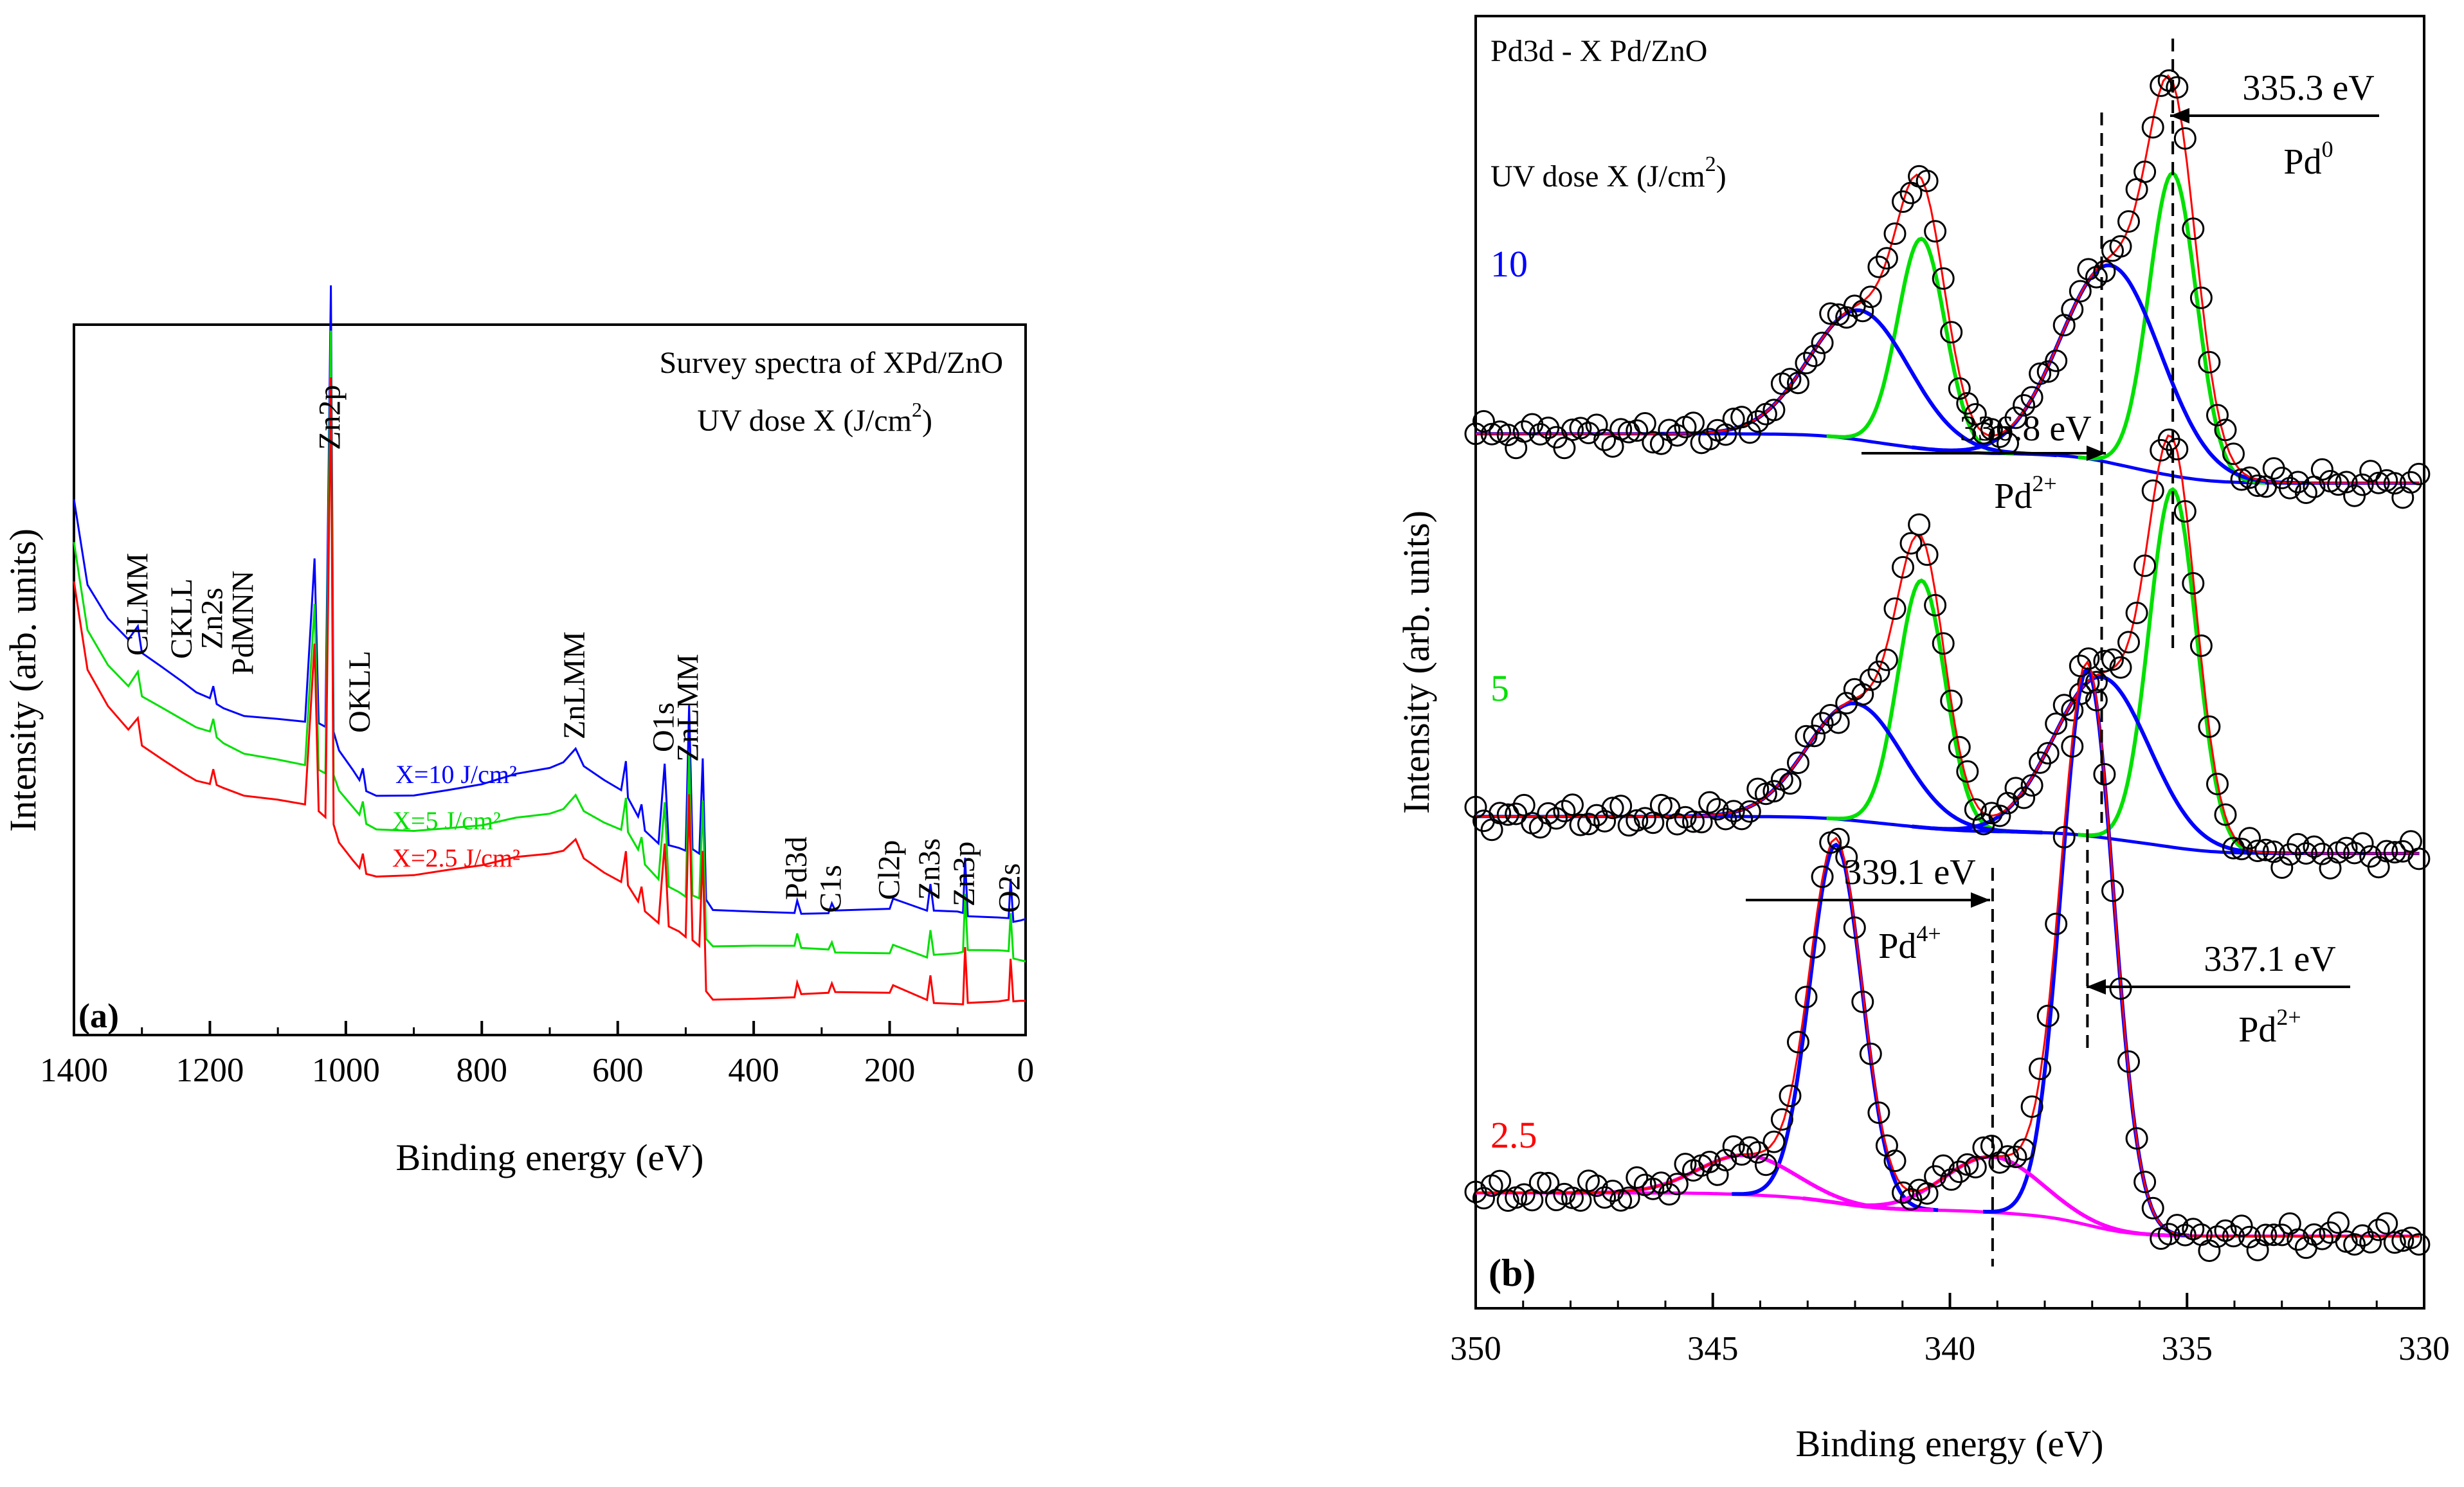  I want to click on binding-energy-label: 336.8 eV, so click(2025, 429).